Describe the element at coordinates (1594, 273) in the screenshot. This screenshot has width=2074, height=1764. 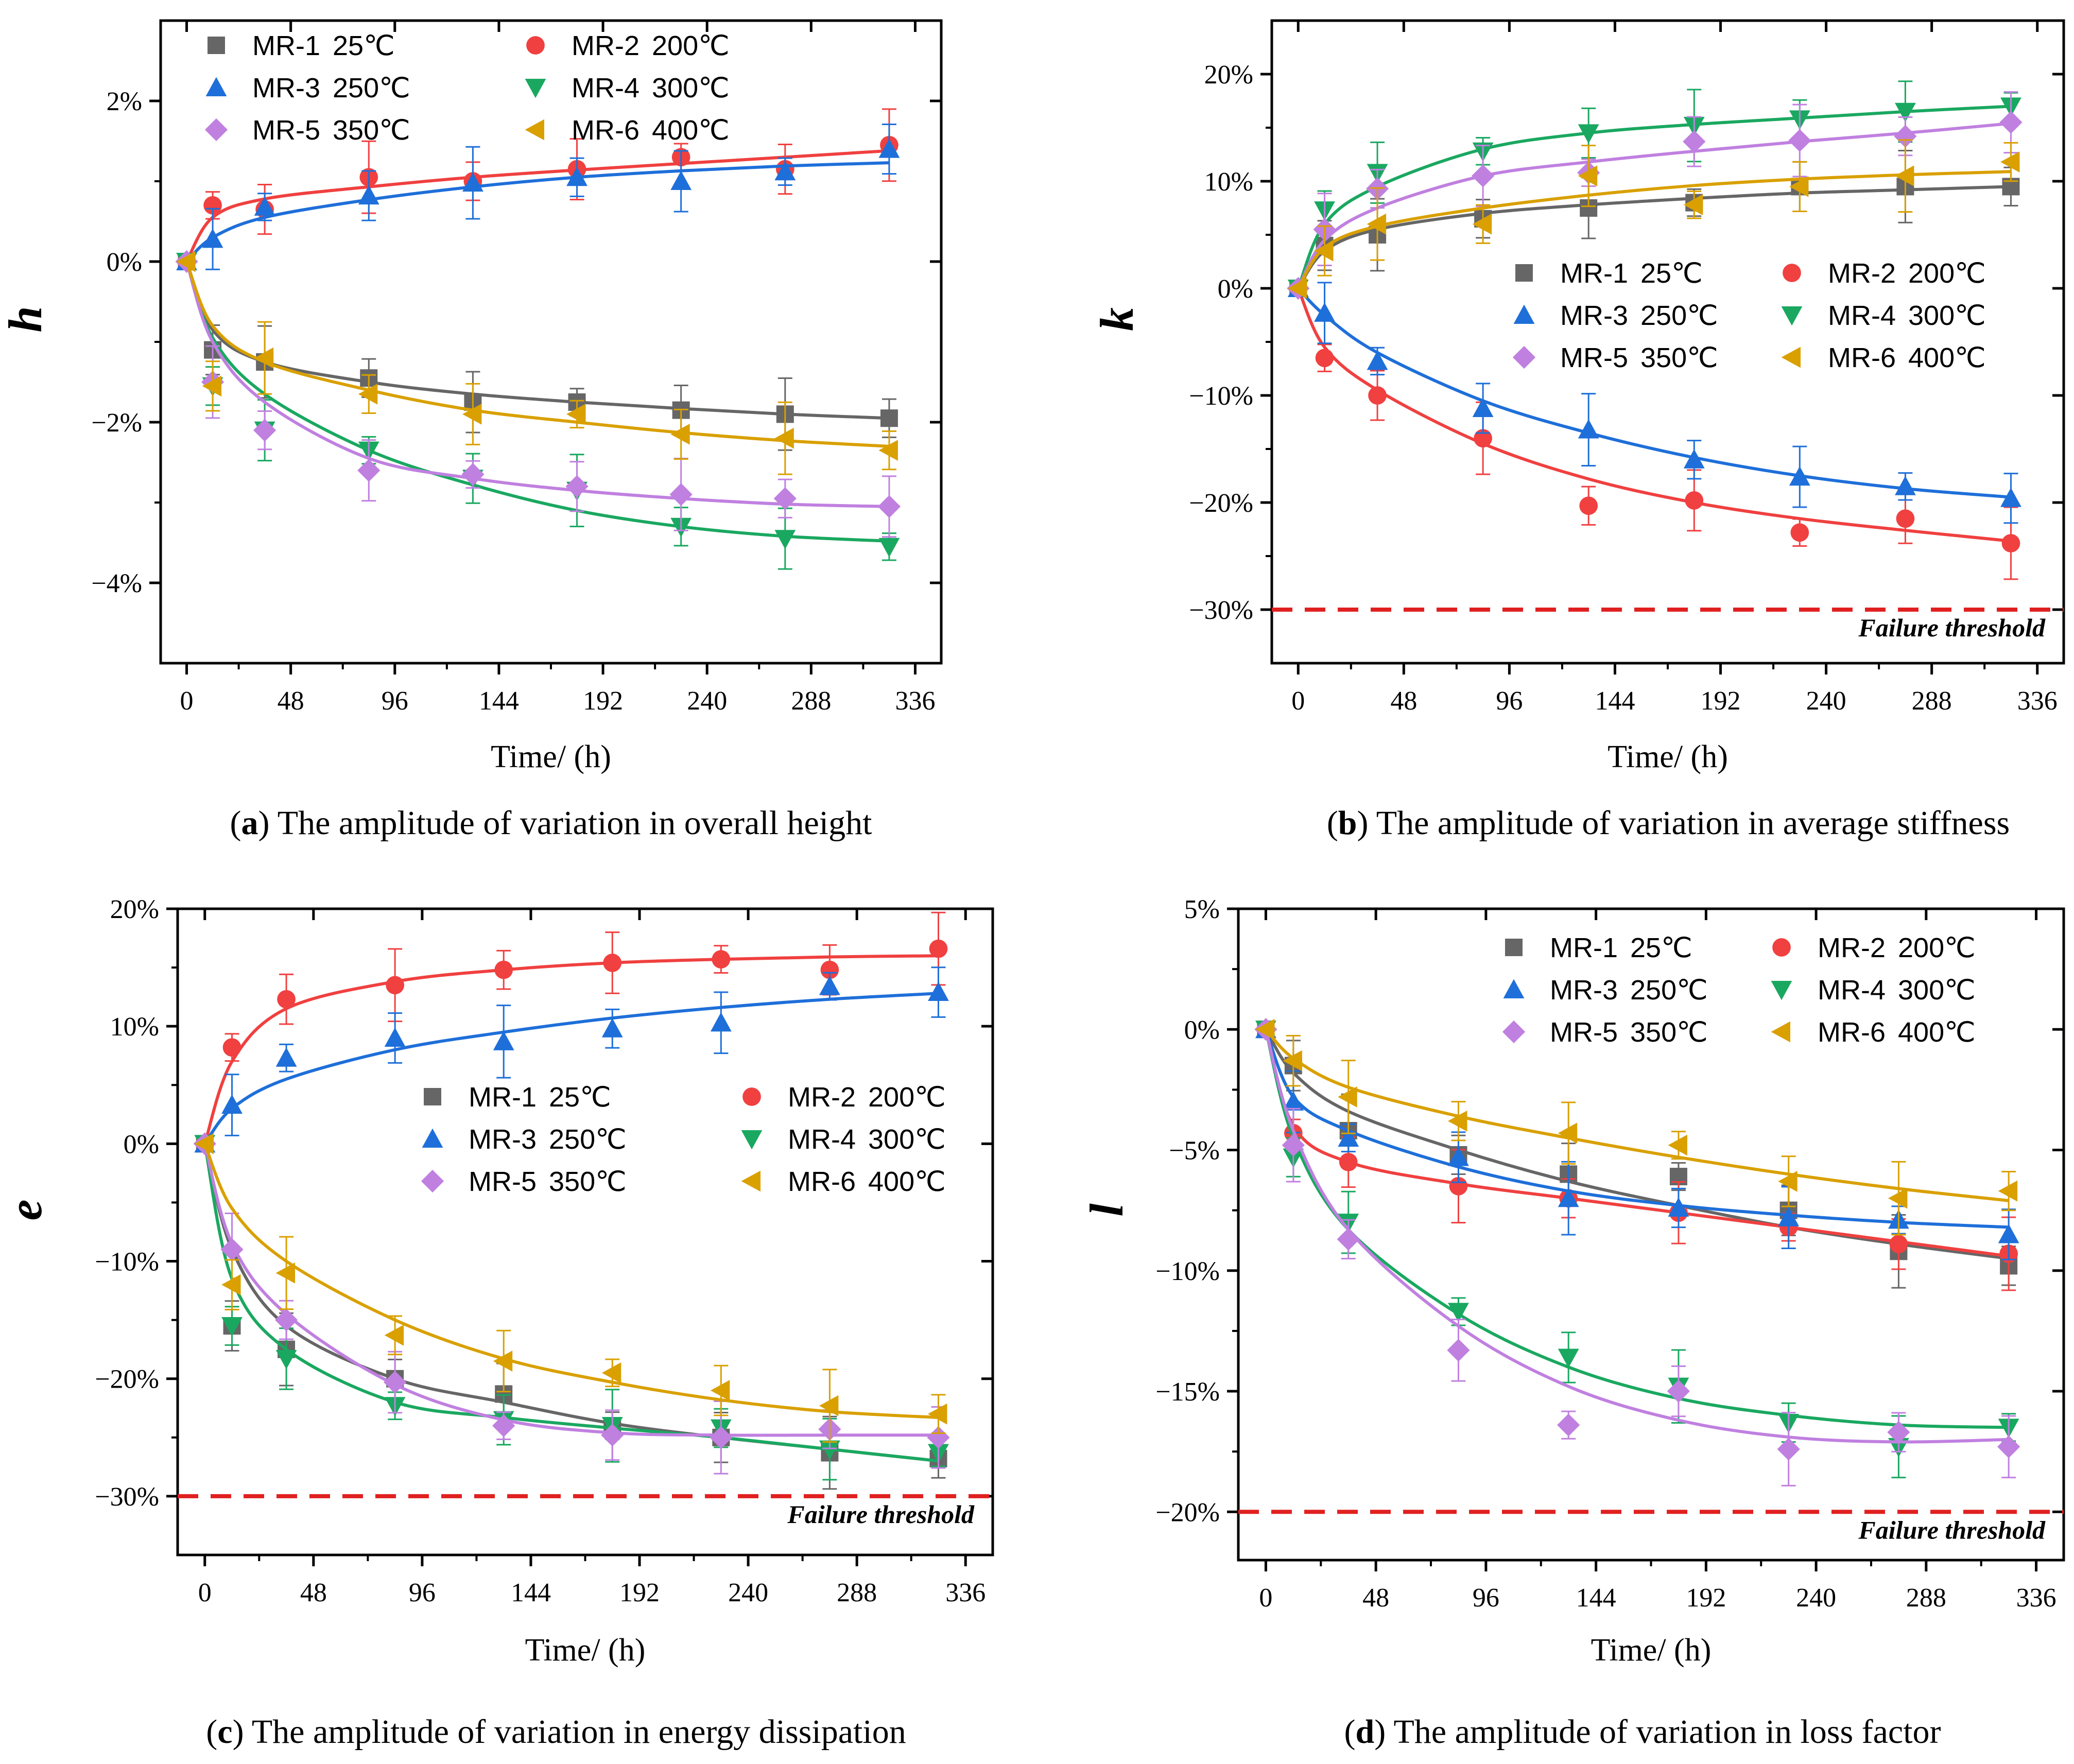
I see `legend-series-id: MR-1` at that location.